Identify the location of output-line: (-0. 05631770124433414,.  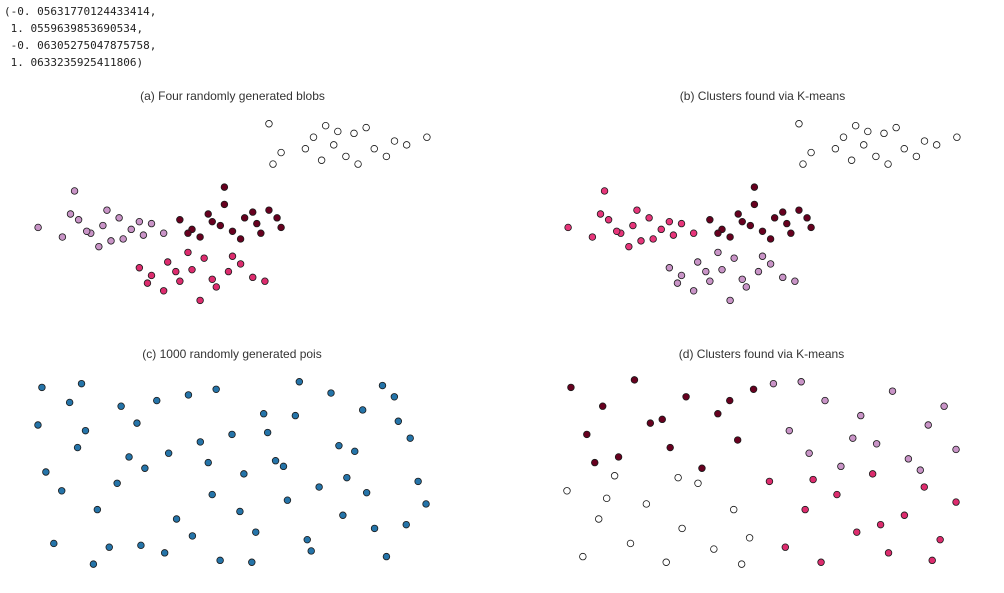
(80, 11).